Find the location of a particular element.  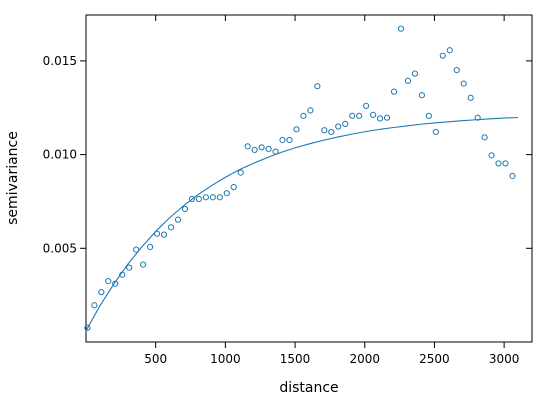

y-tick-label: 0.010 is located at coordinates (60, 155).